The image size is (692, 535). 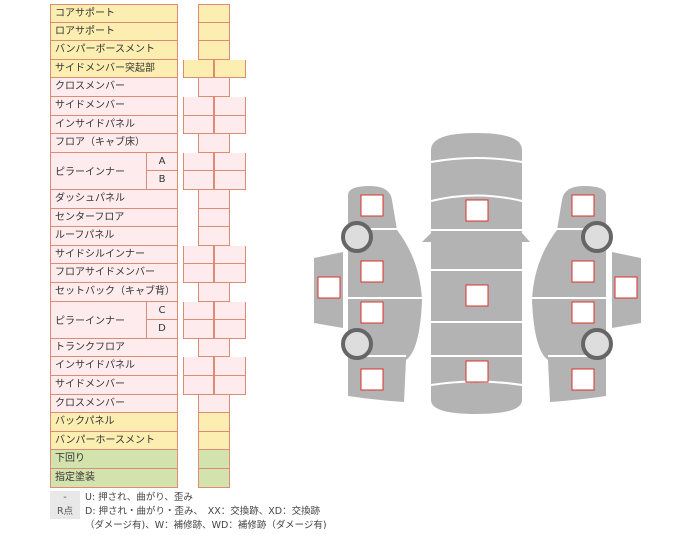 I want to click on row-label: セットバック（キャブ背）, so click(x=114, y=292).